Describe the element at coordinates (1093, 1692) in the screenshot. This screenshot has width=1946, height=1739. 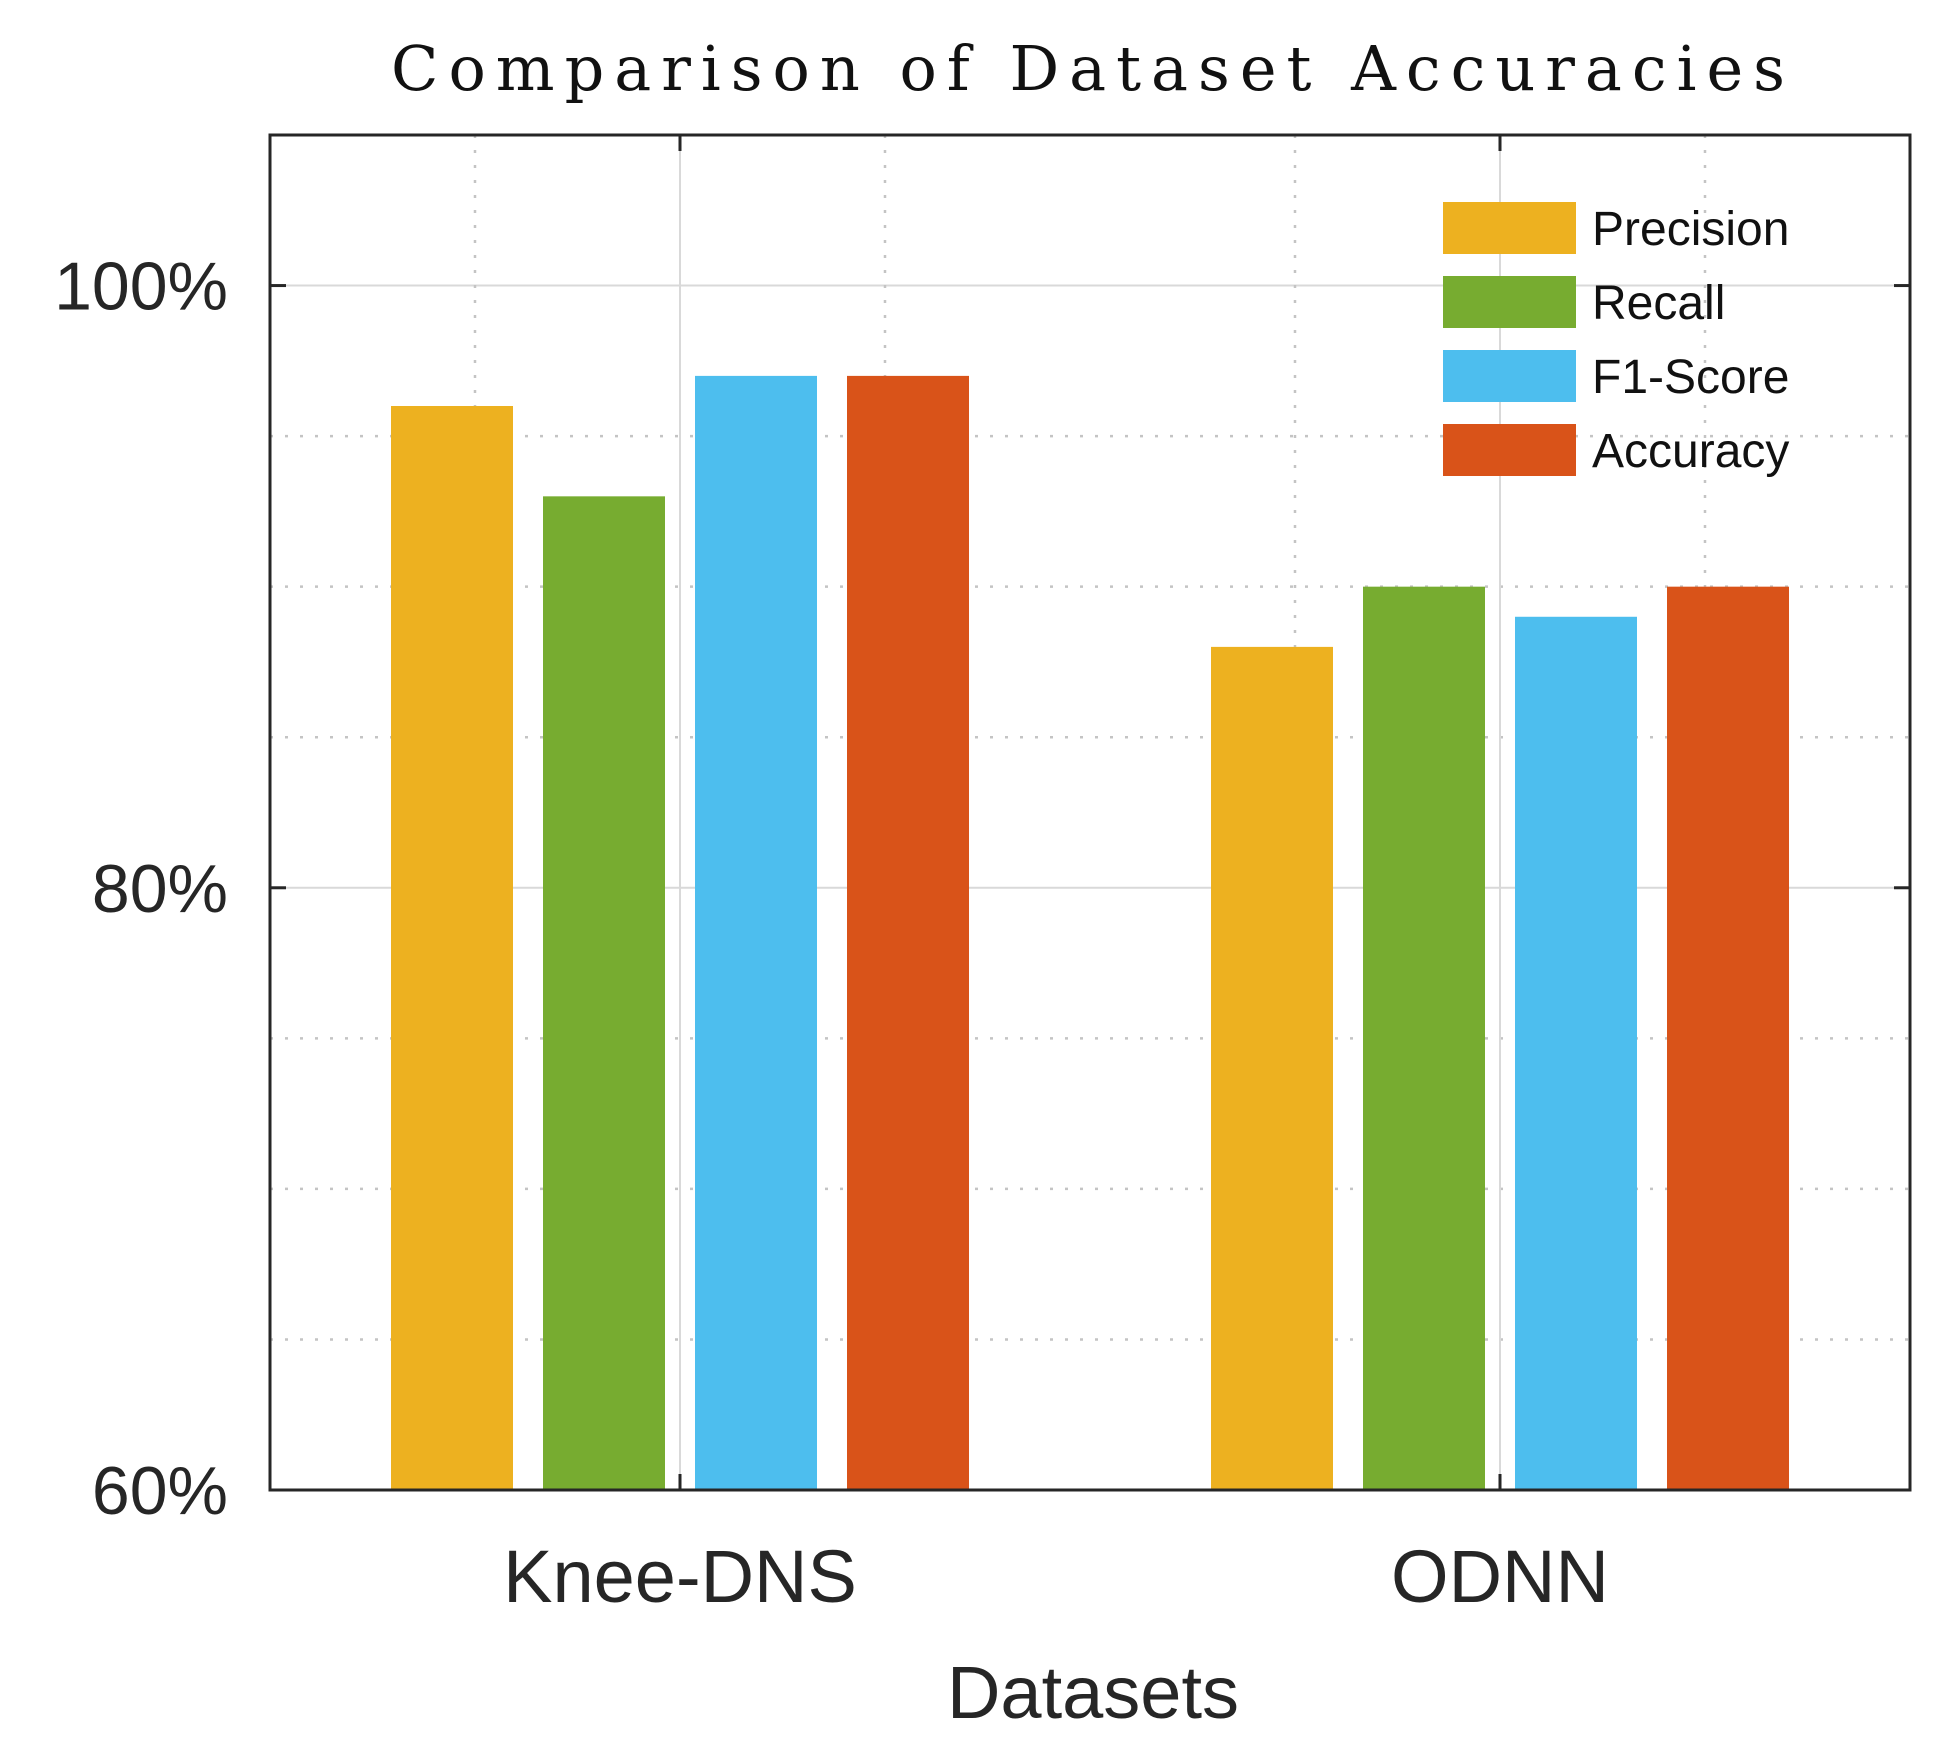
I see `x-axis-label: Datasets` at that location.